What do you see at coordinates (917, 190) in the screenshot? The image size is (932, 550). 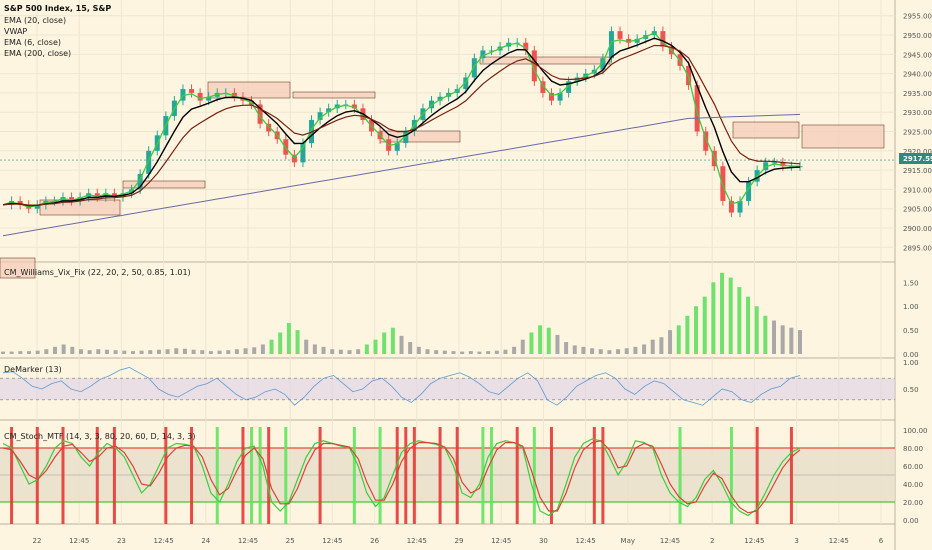 I see `price-tick-label: 2910.00` at bounding box center [917, 190].